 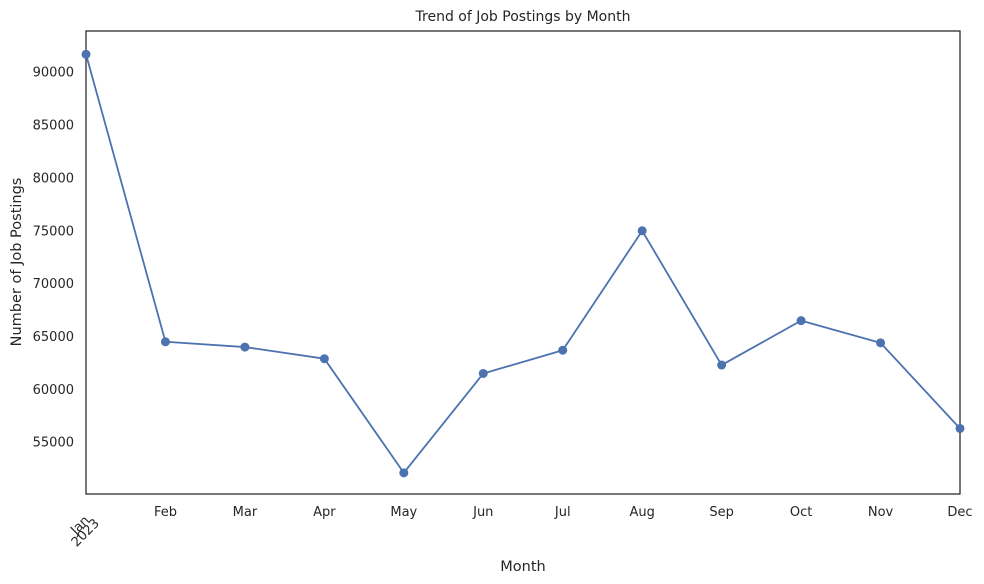 I want to click on x-tick-label-6: Jul, so click(x=562, y=512).